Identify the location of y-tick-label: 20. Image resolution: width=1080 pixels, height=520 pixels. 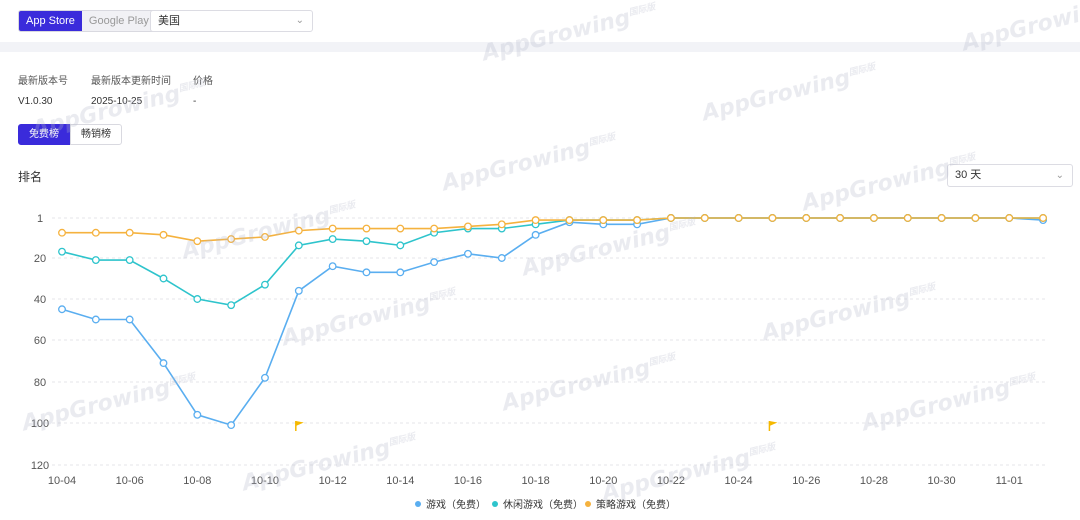
(40, 259).